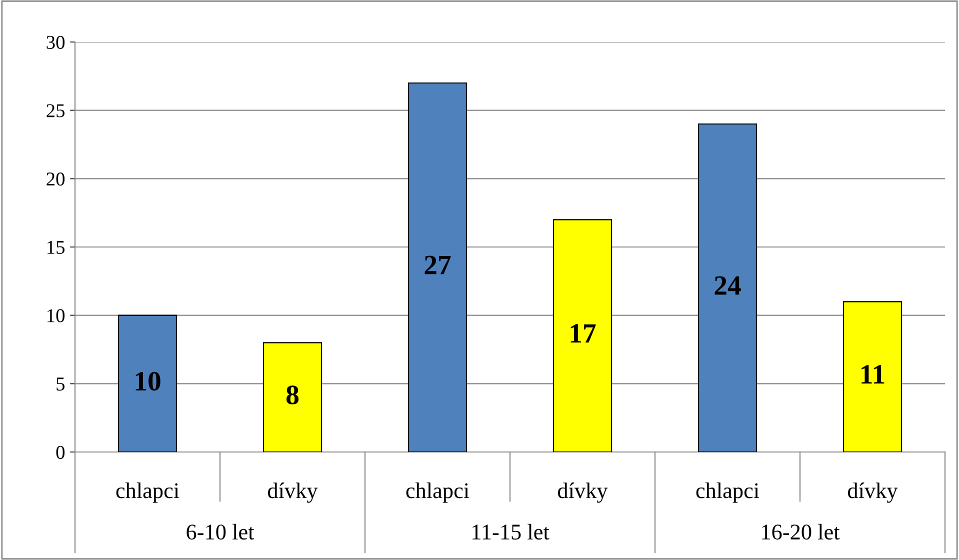  I want to click on data-label: 10, so click(148, 381).